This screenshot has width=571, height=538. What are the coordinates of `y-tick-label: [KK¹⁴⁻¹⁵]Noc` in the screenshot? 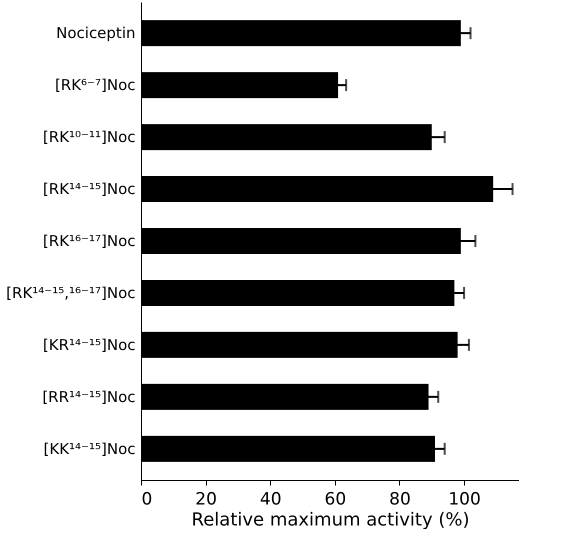 It's located at (90, 449).